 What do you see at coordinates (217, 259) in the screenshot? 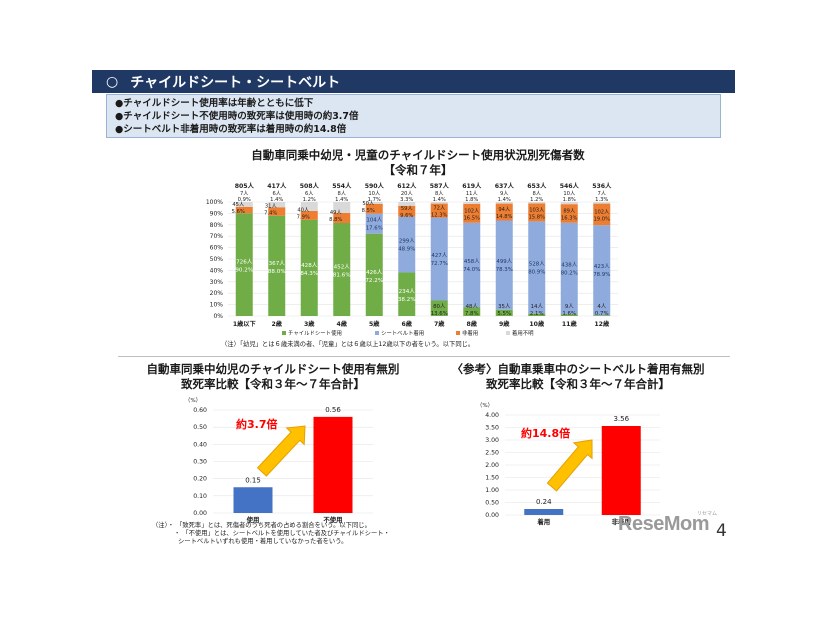
I see `y-tick-label: 50%` at bounding box center [217, 259].